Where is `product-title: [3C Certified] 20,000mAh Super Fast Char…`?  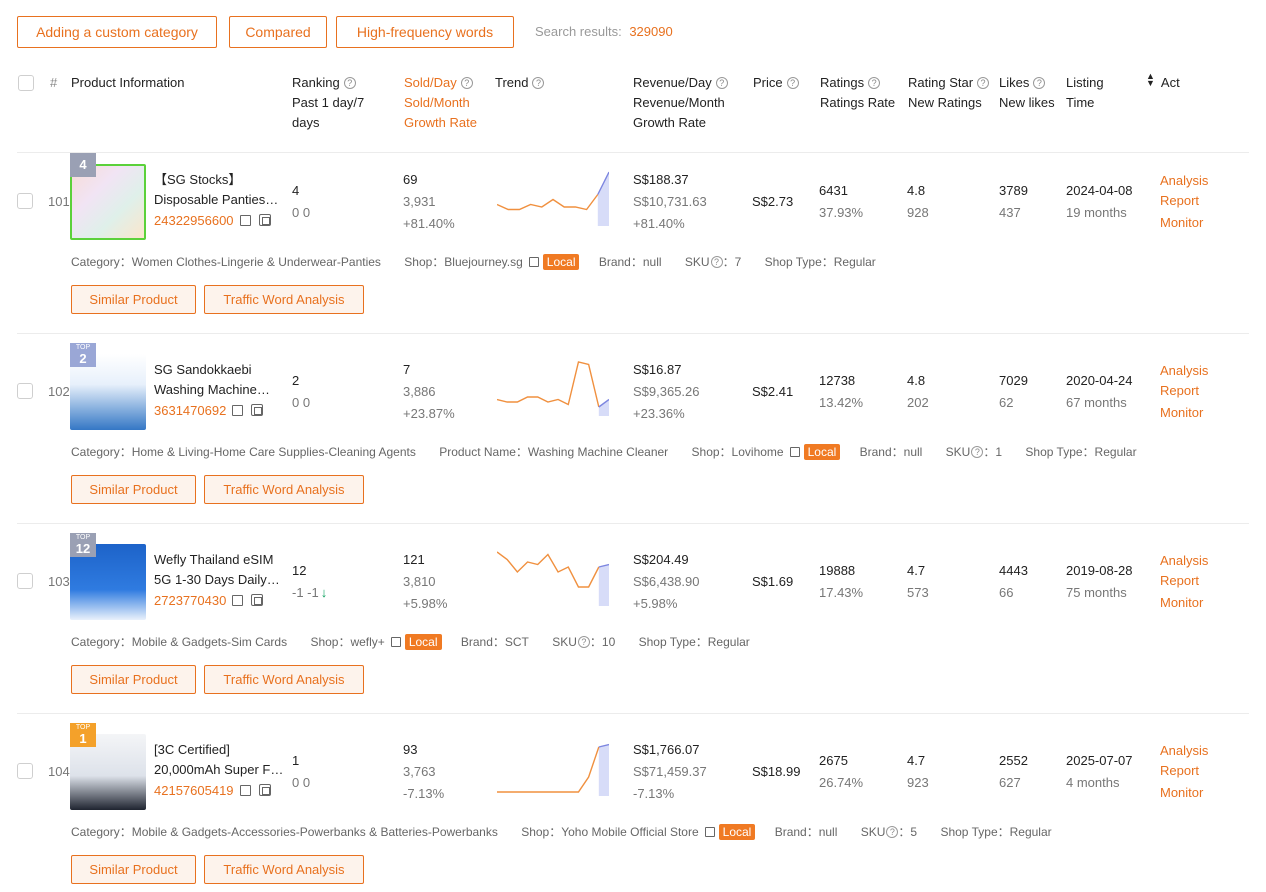 product-title: [3C Certified] 20,000mAh Super Fast Char… is located at coordinates (221, 759).